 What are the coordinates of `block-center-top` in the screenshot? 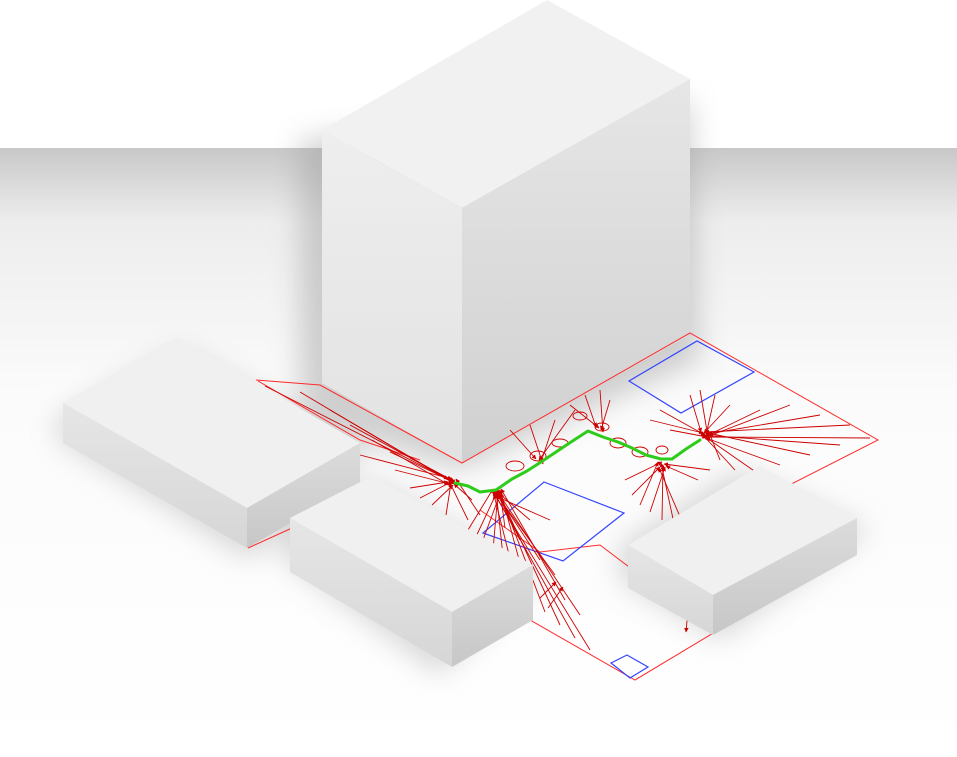 It's located at (411, 544).